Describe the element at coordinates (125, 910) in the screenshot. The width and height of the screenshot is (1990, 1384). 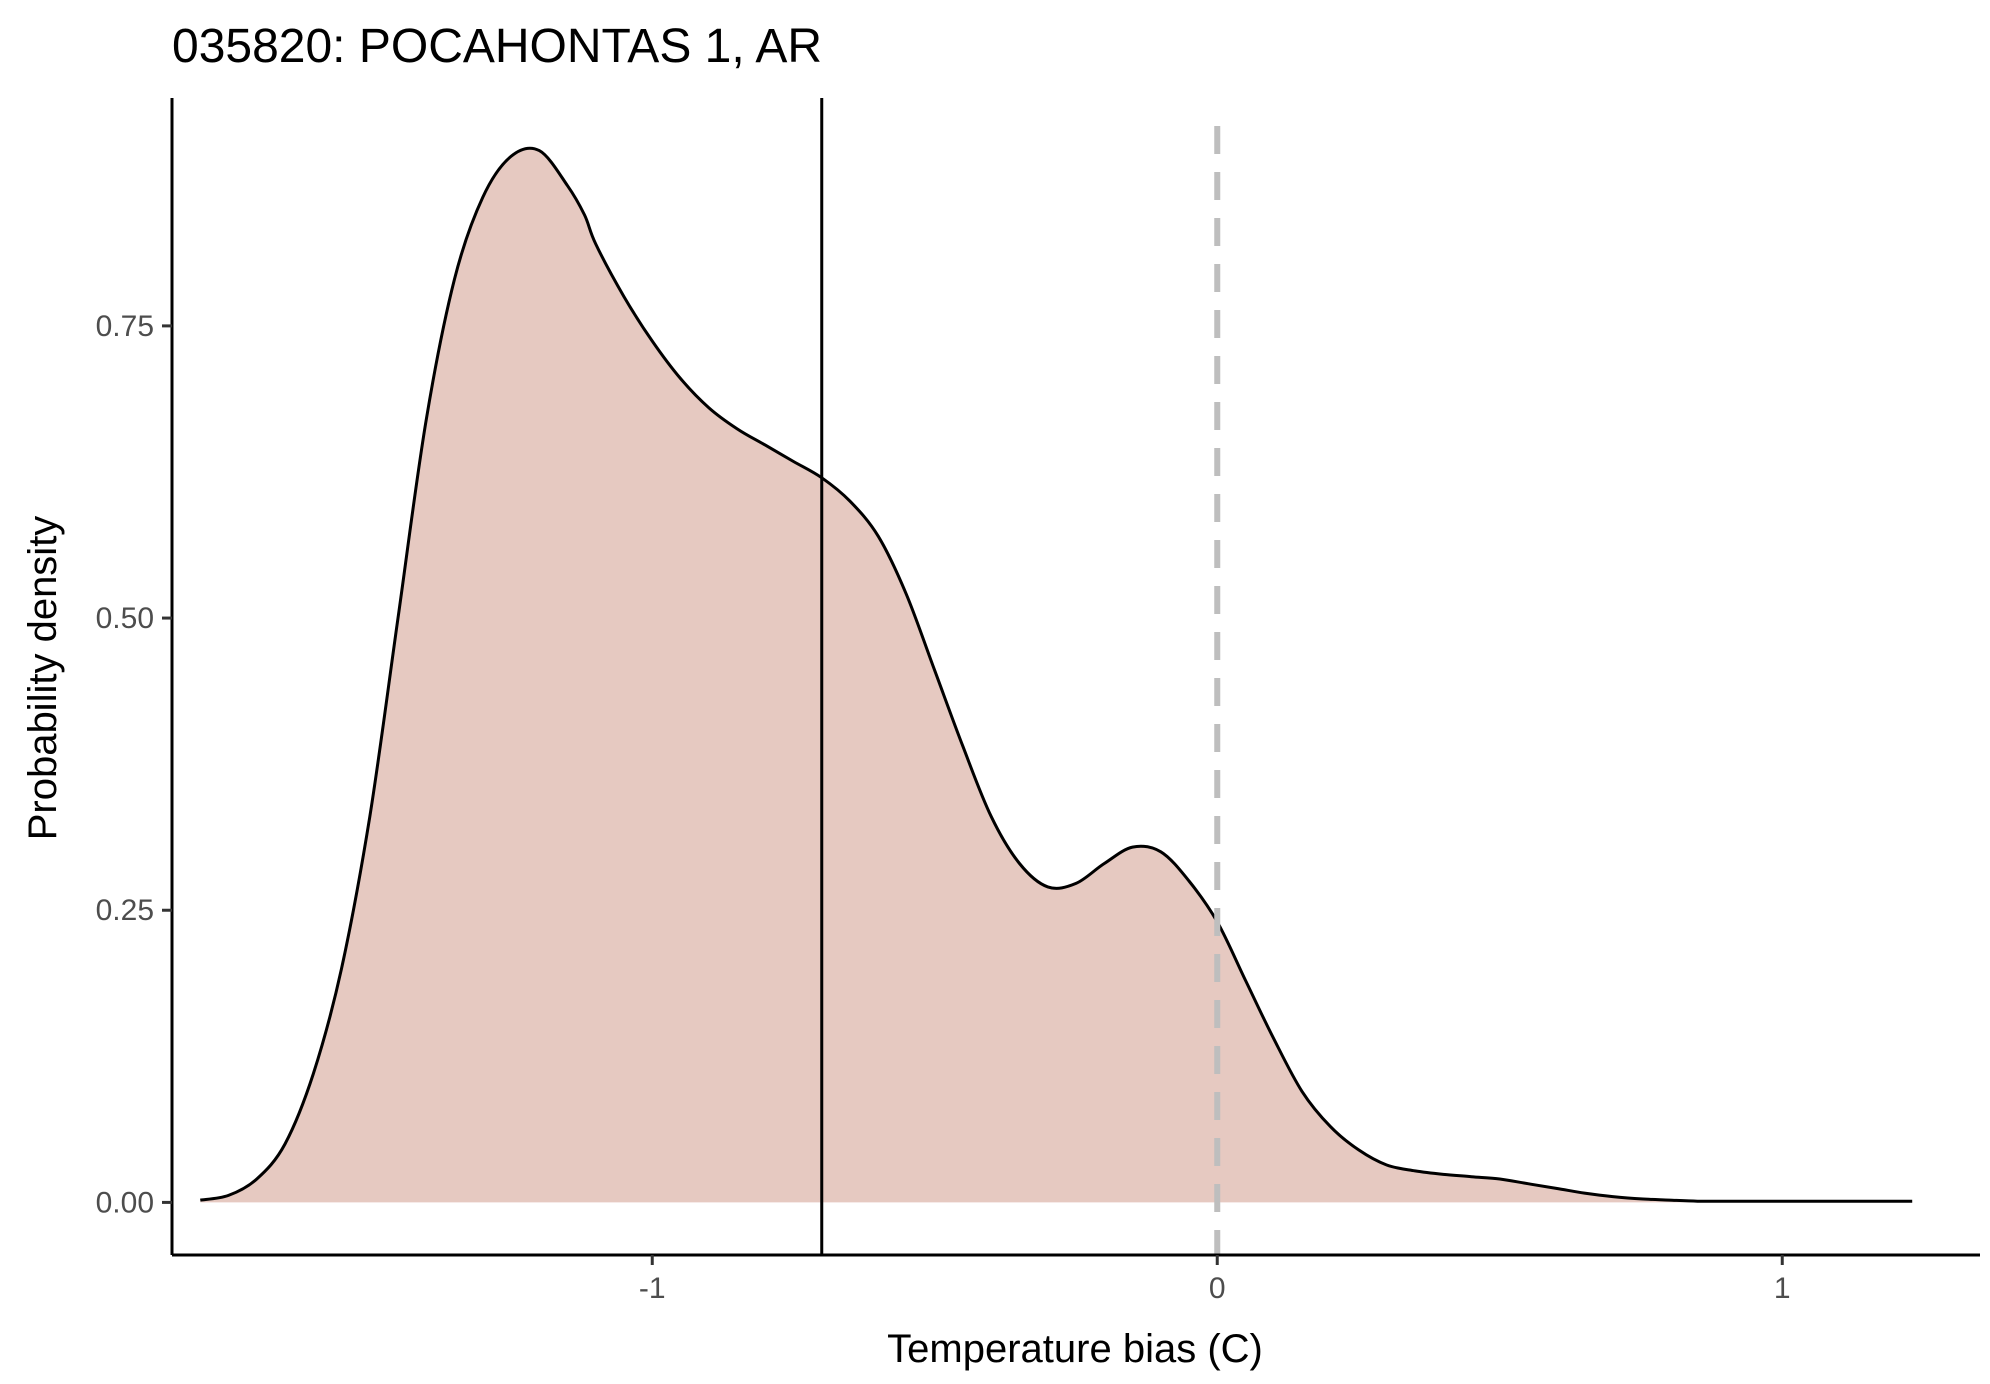
I see `y-tick-label: 0.25` at that location.